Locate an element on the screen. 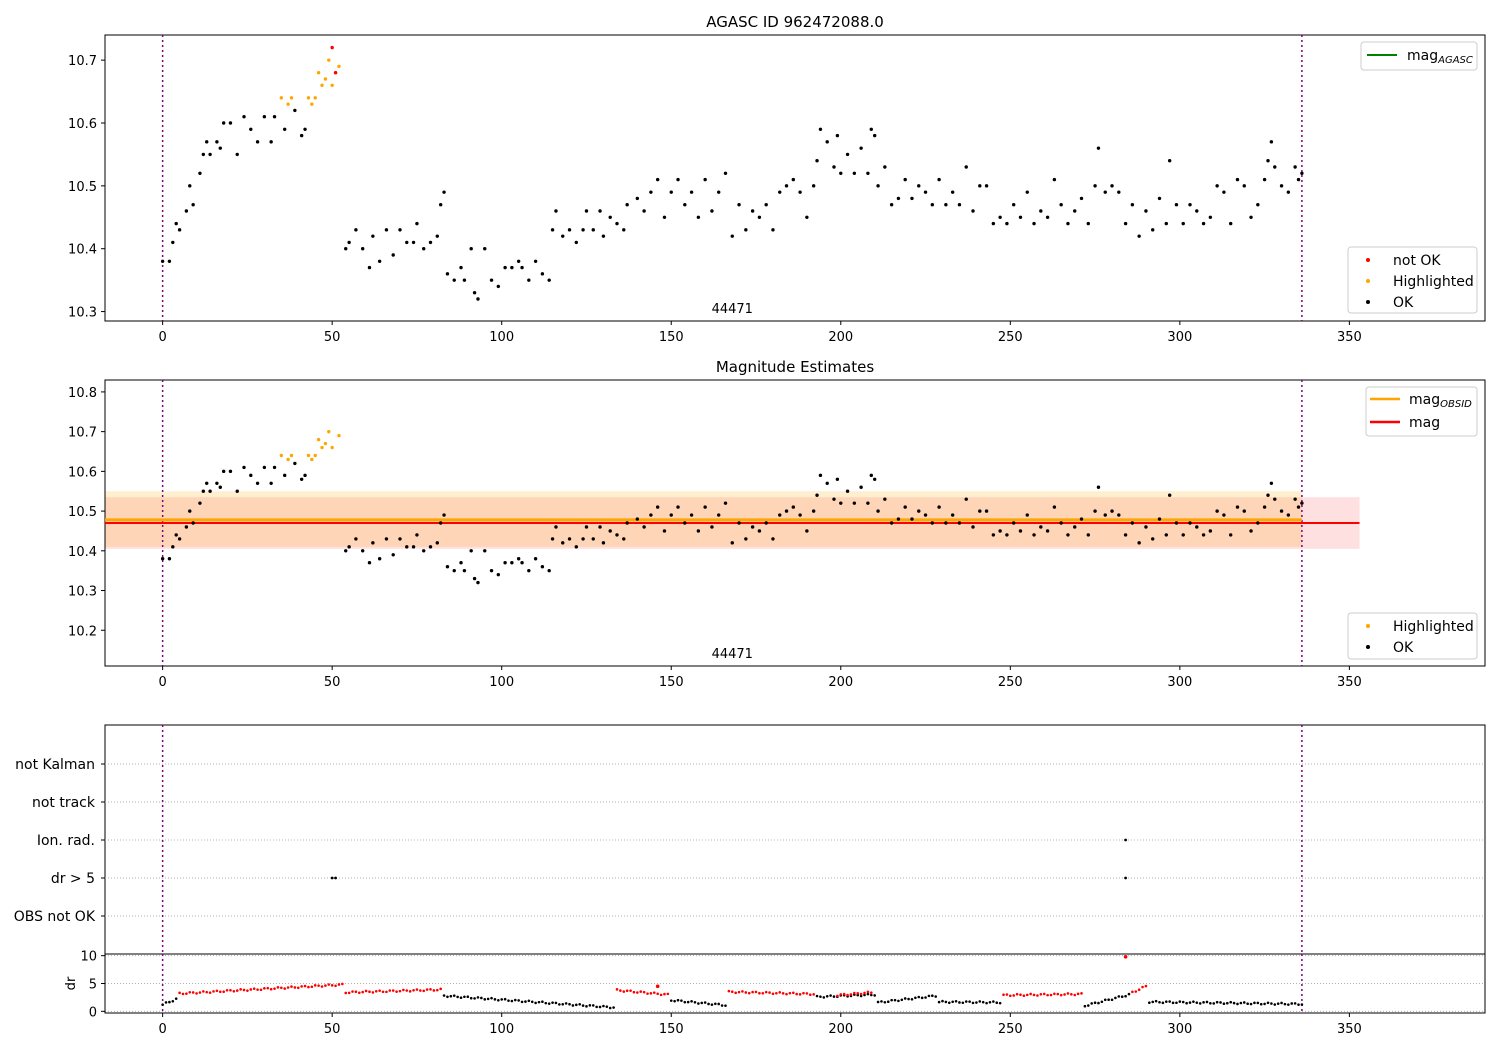  x-tick-label: 0 is located at coordinates (163, 337).